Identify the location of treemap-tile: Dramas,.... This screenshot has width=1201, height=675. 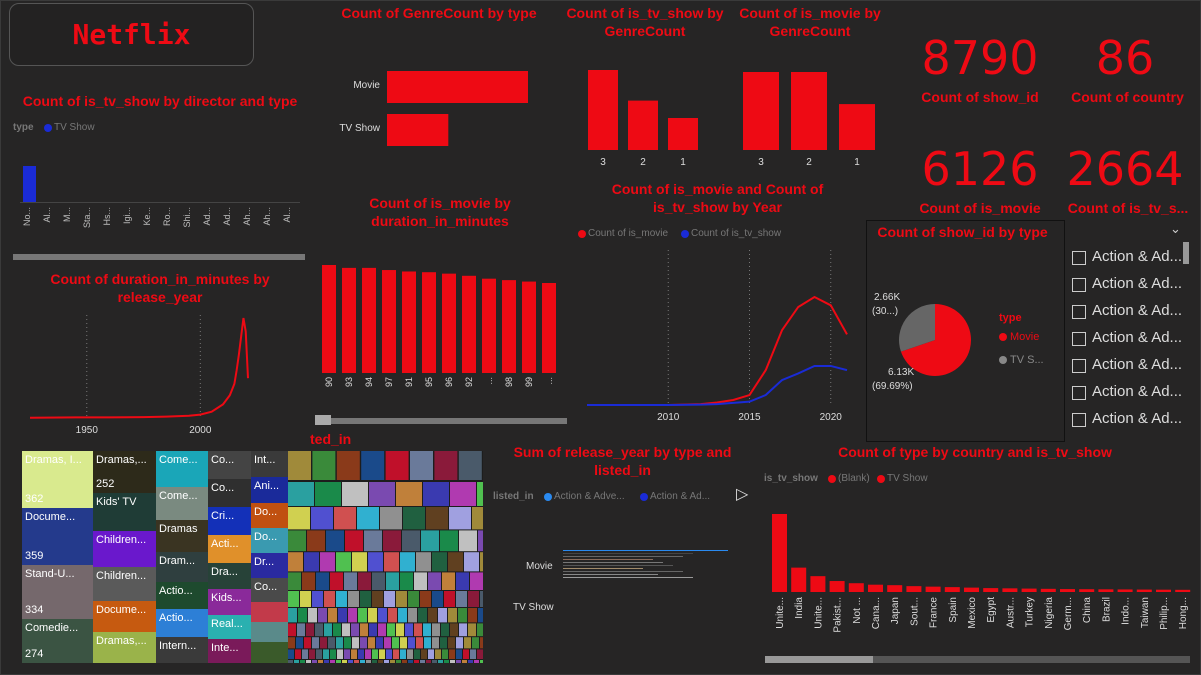
(124, 647).